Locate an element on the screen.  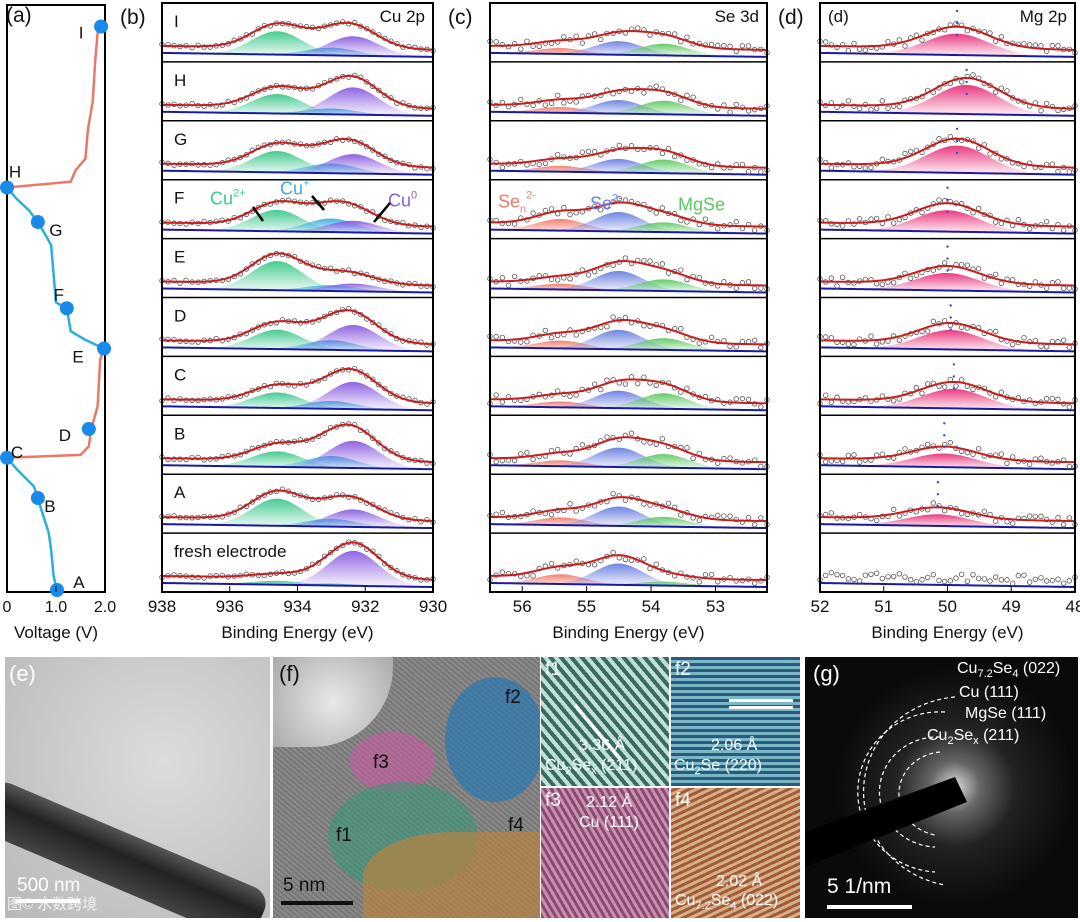
label-se2: Se2- is located at coordinates (606, 203).